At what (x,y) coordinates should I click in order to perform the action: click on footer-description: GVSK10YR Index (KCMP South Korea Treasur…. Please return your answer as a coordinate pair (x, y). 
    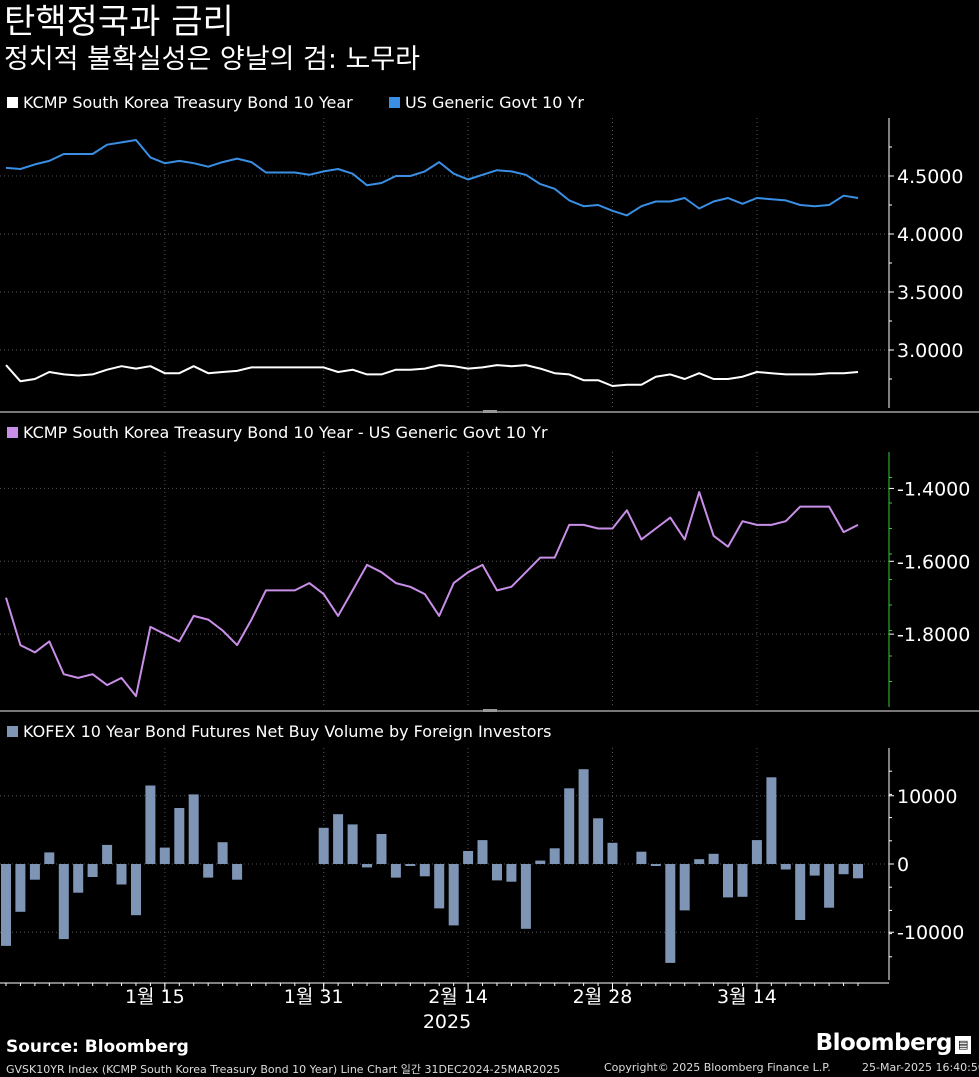
    Looking at the image, I should click on (283, 1069).